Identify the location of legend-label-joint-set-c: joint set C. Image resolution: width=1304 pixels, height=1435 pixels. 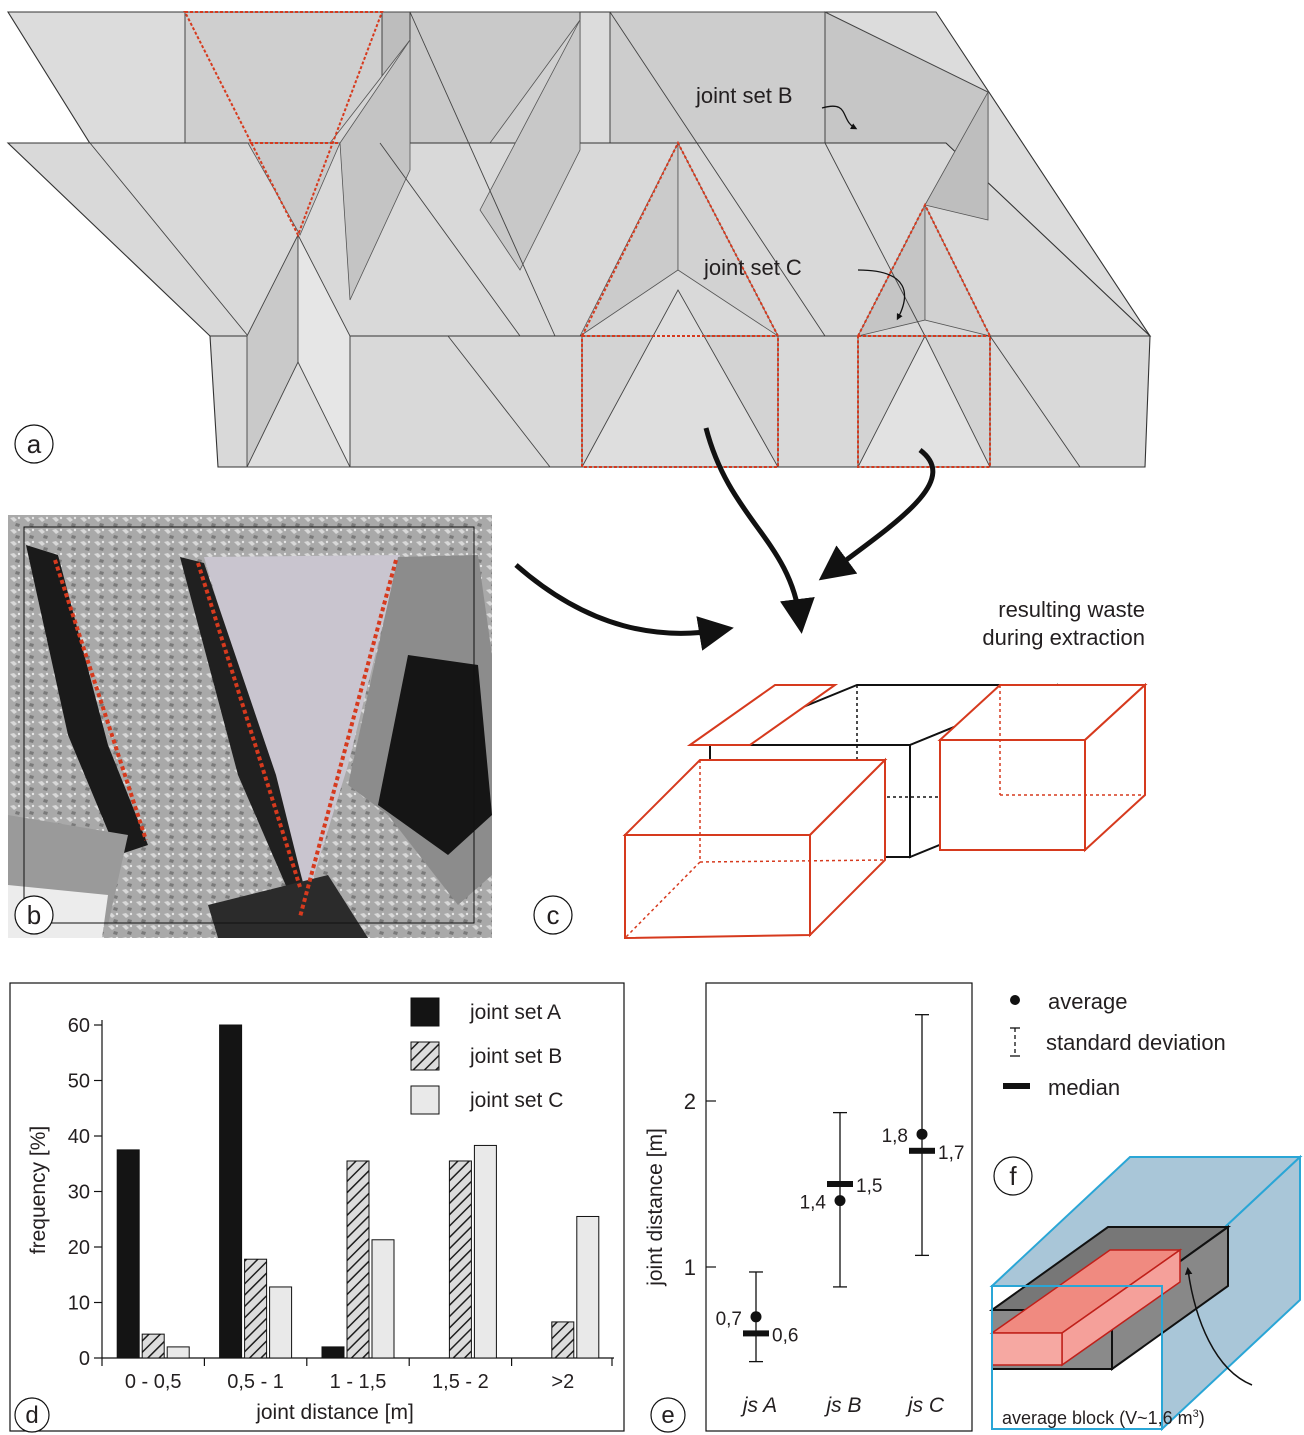
(516, 1100).